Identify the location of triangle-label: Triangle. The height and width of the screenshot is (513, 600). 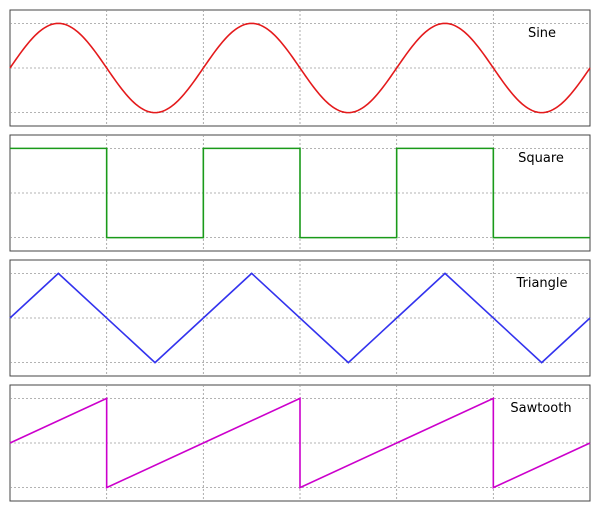
(541, 283).